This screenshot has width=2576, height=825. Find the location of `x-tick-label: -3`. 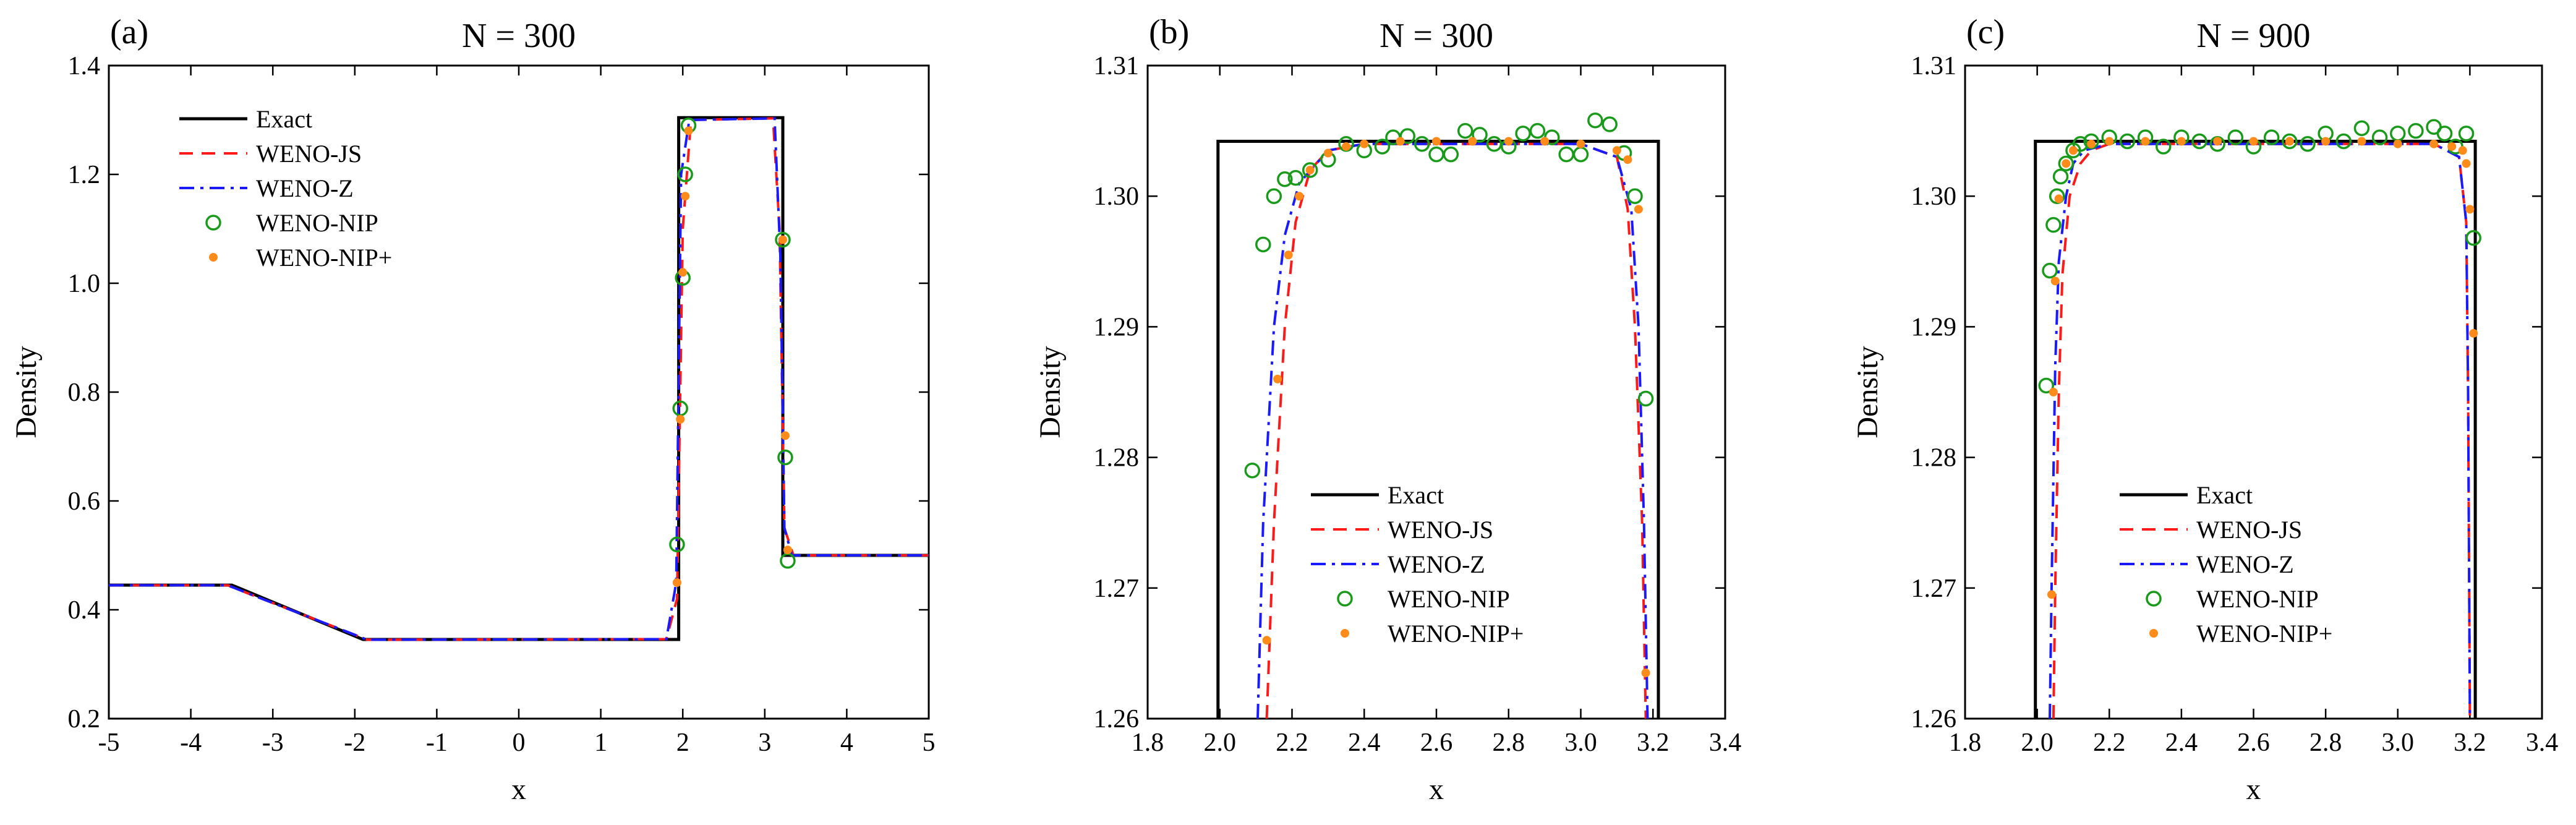

x-tick-label: -3 is located at coordinates (273, 743).